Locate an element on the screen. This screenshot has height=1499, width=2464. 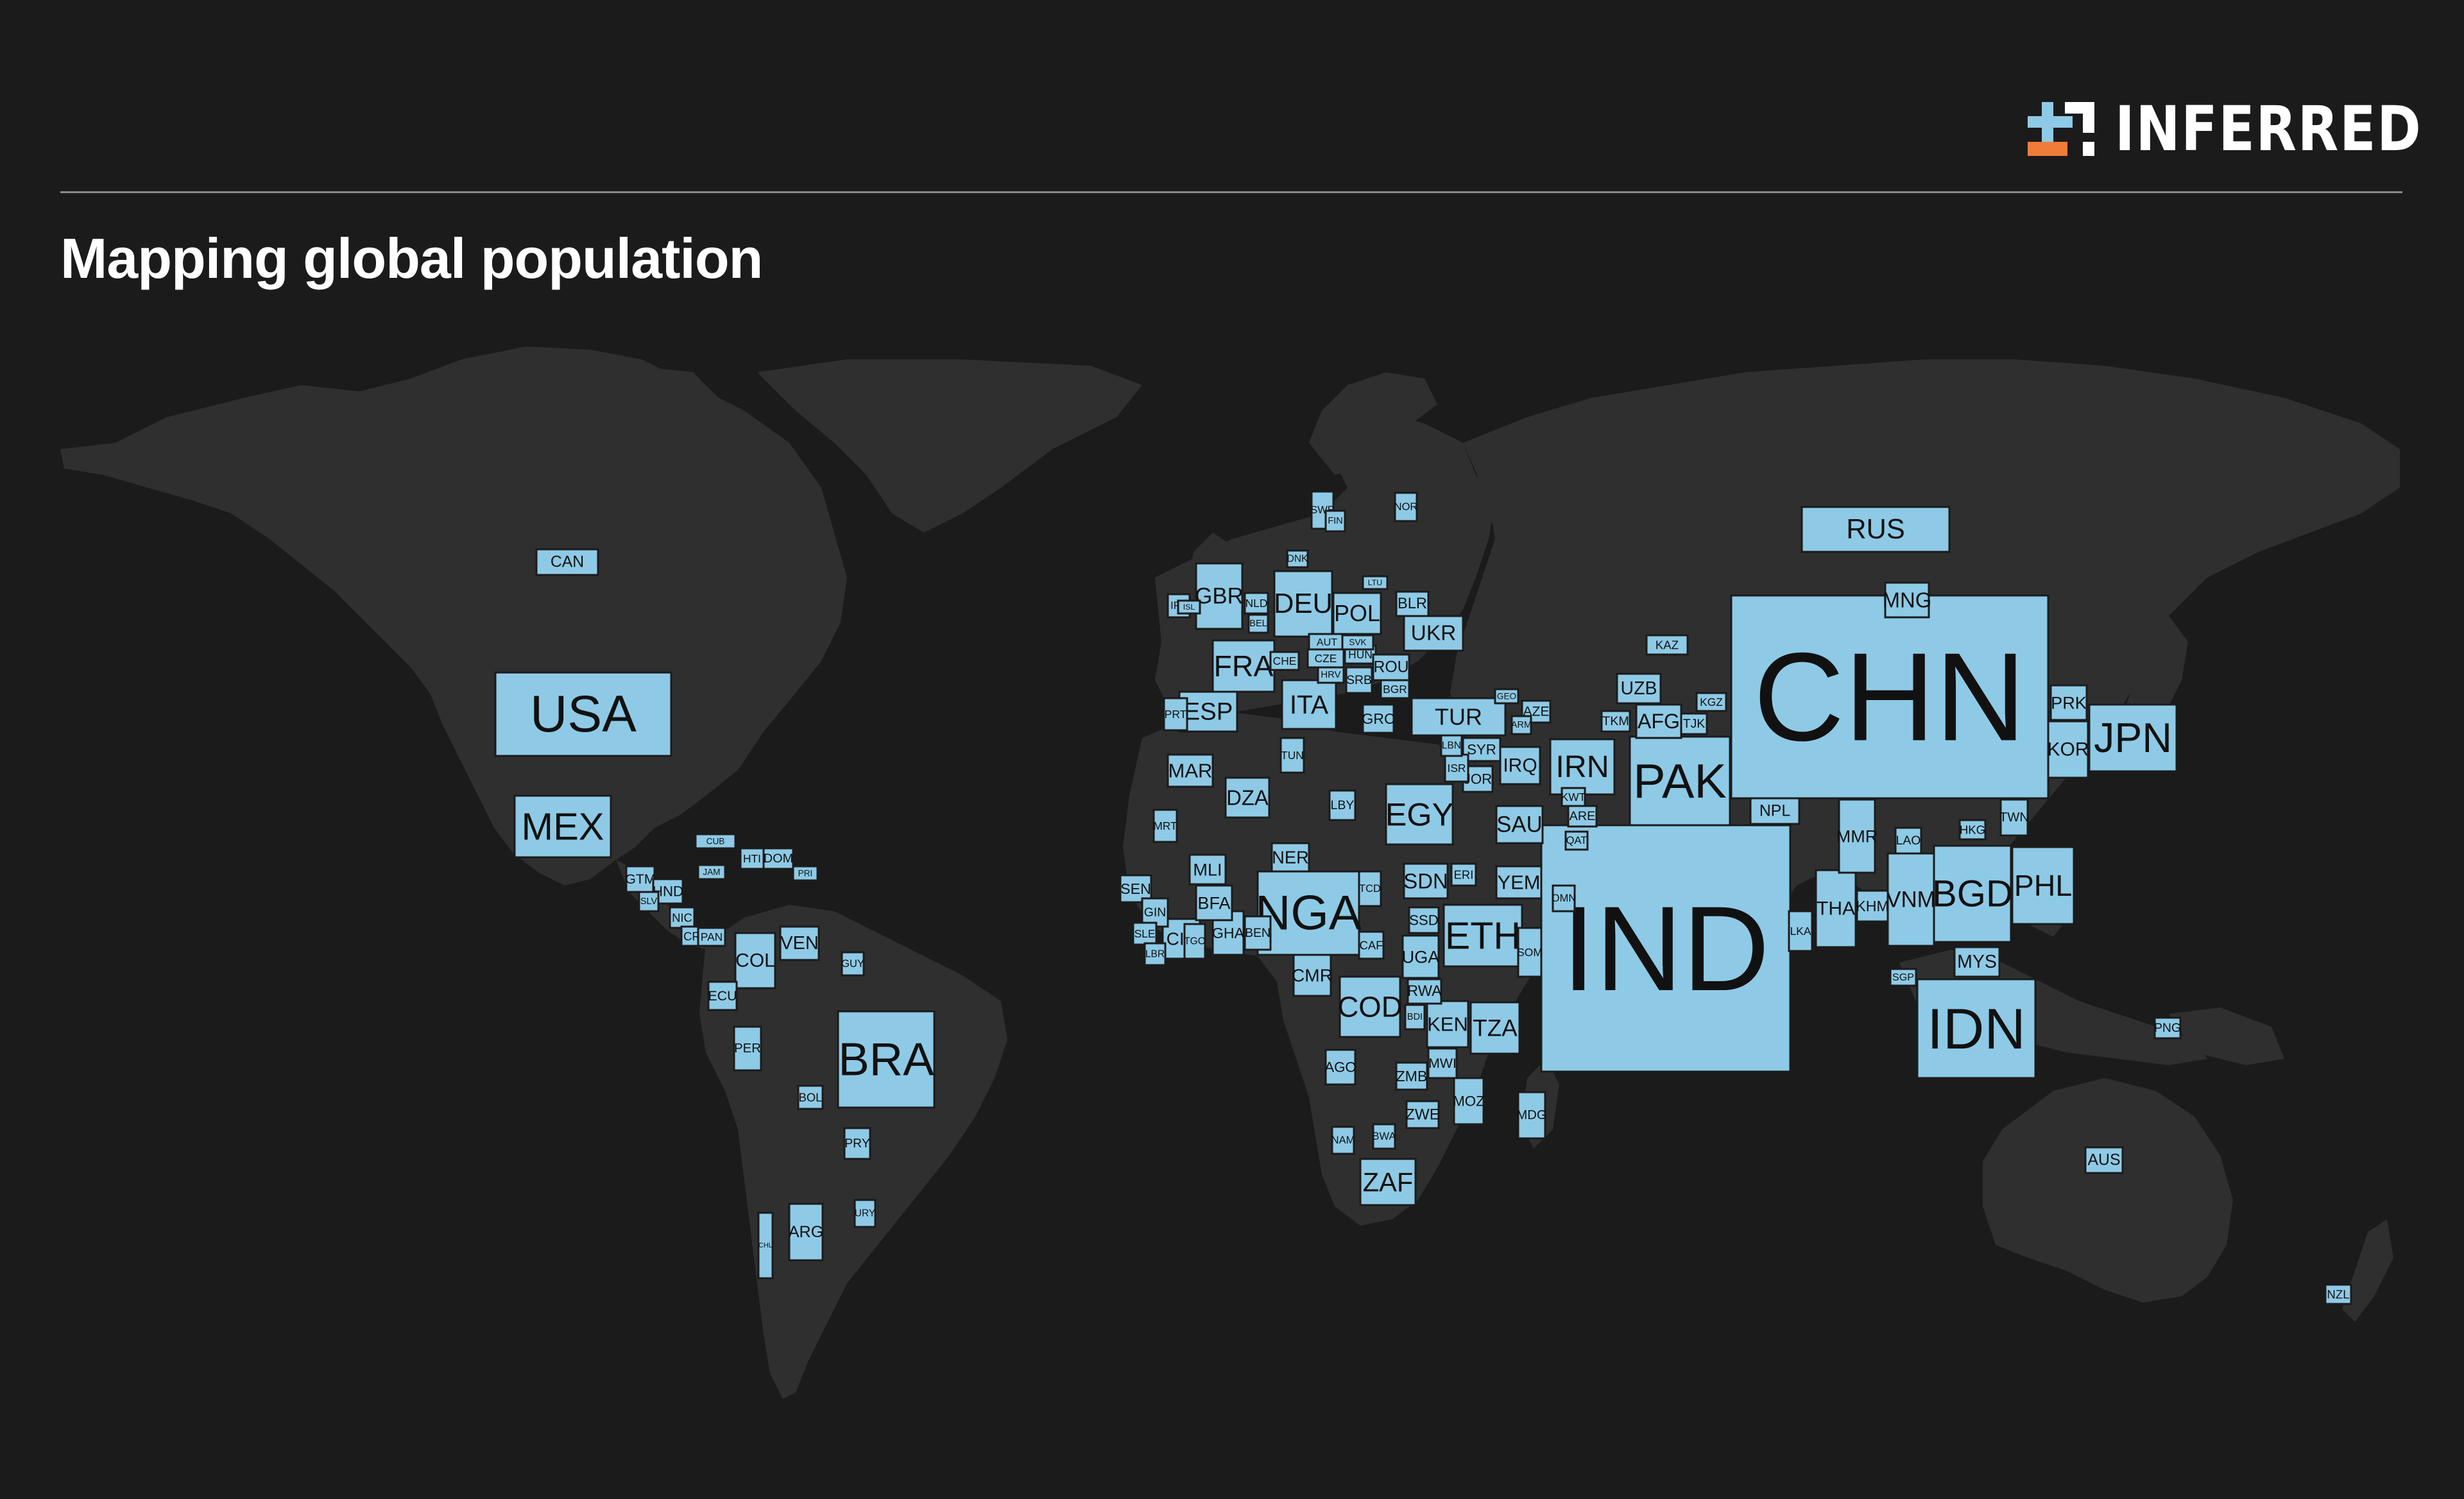
country-label: CAF is located at coordinates (1372, 945).